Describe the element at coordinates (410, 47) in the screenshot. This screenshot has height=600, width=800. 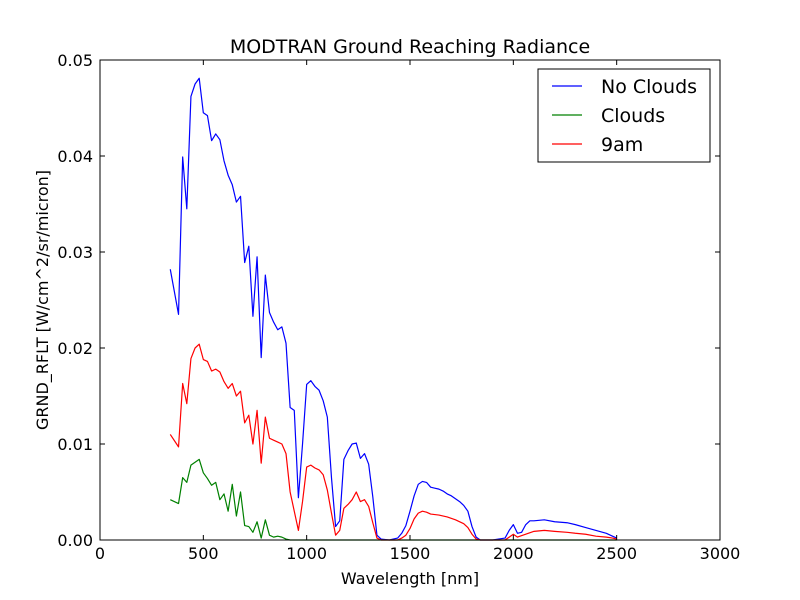
I see `chart-title: MODTRAN Ground Reaching Radiance` at that location.